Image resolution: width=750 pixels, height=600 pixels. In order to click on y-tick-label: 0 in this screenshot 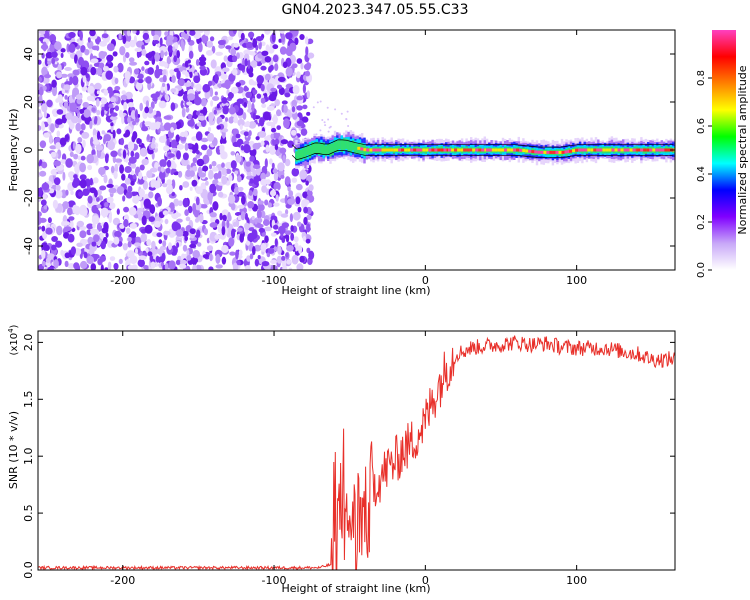, I will do `click(28, 150)`.